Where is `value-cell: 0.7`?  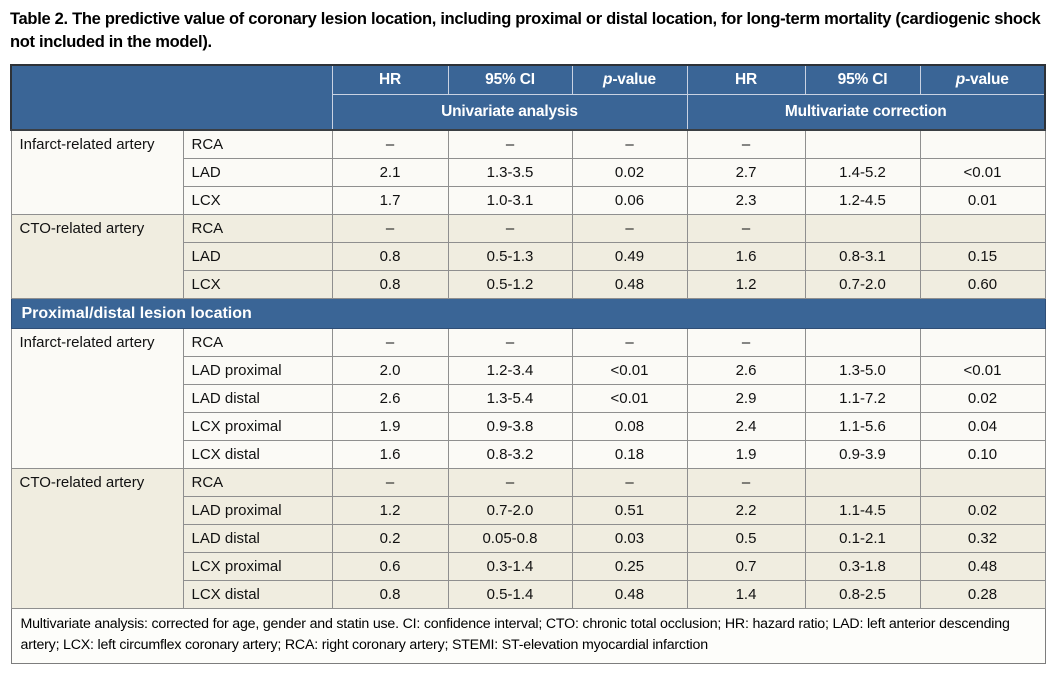 value-cell: 0.7 is located at coordinates (746, 566).